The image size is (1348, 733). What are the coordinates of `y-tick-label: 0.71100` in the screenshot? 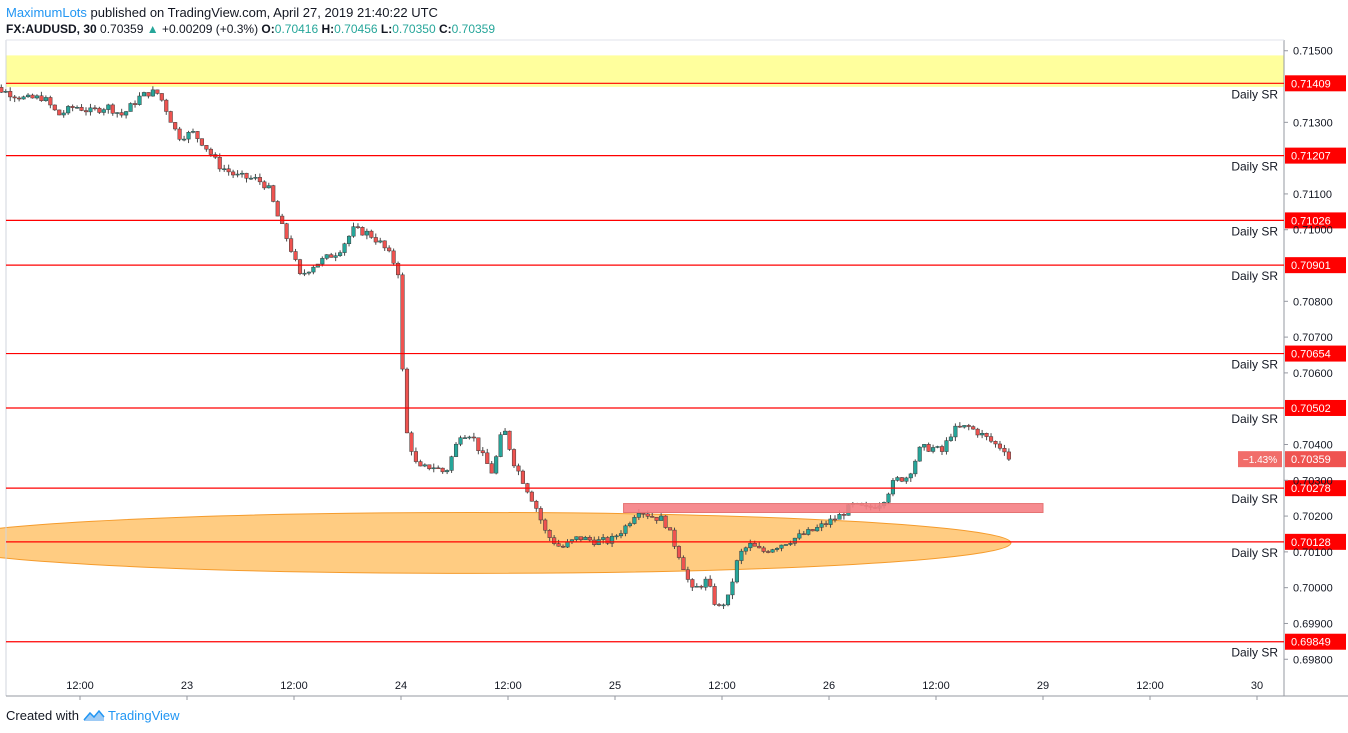 It's located at (1312, 195).